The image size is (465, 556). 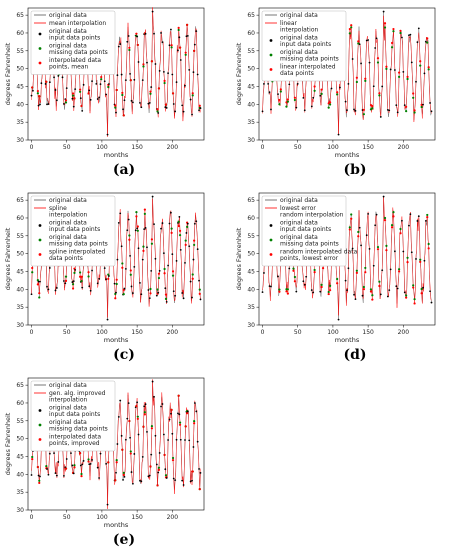 What do you see at coordinates (8, 258) in the screenshot?
I see `y-axis-label: degrees Fahrenheit` at bounding box center [8, 258].